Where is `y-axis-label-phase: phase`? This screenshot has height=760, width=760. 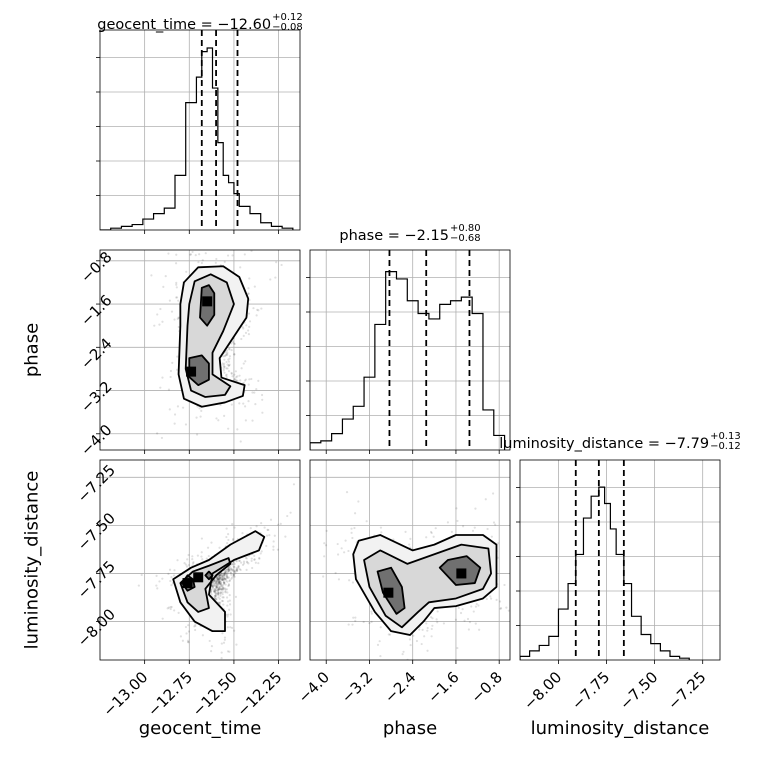 y-axis-label-phase: phase is located at coordinates (32, 350).